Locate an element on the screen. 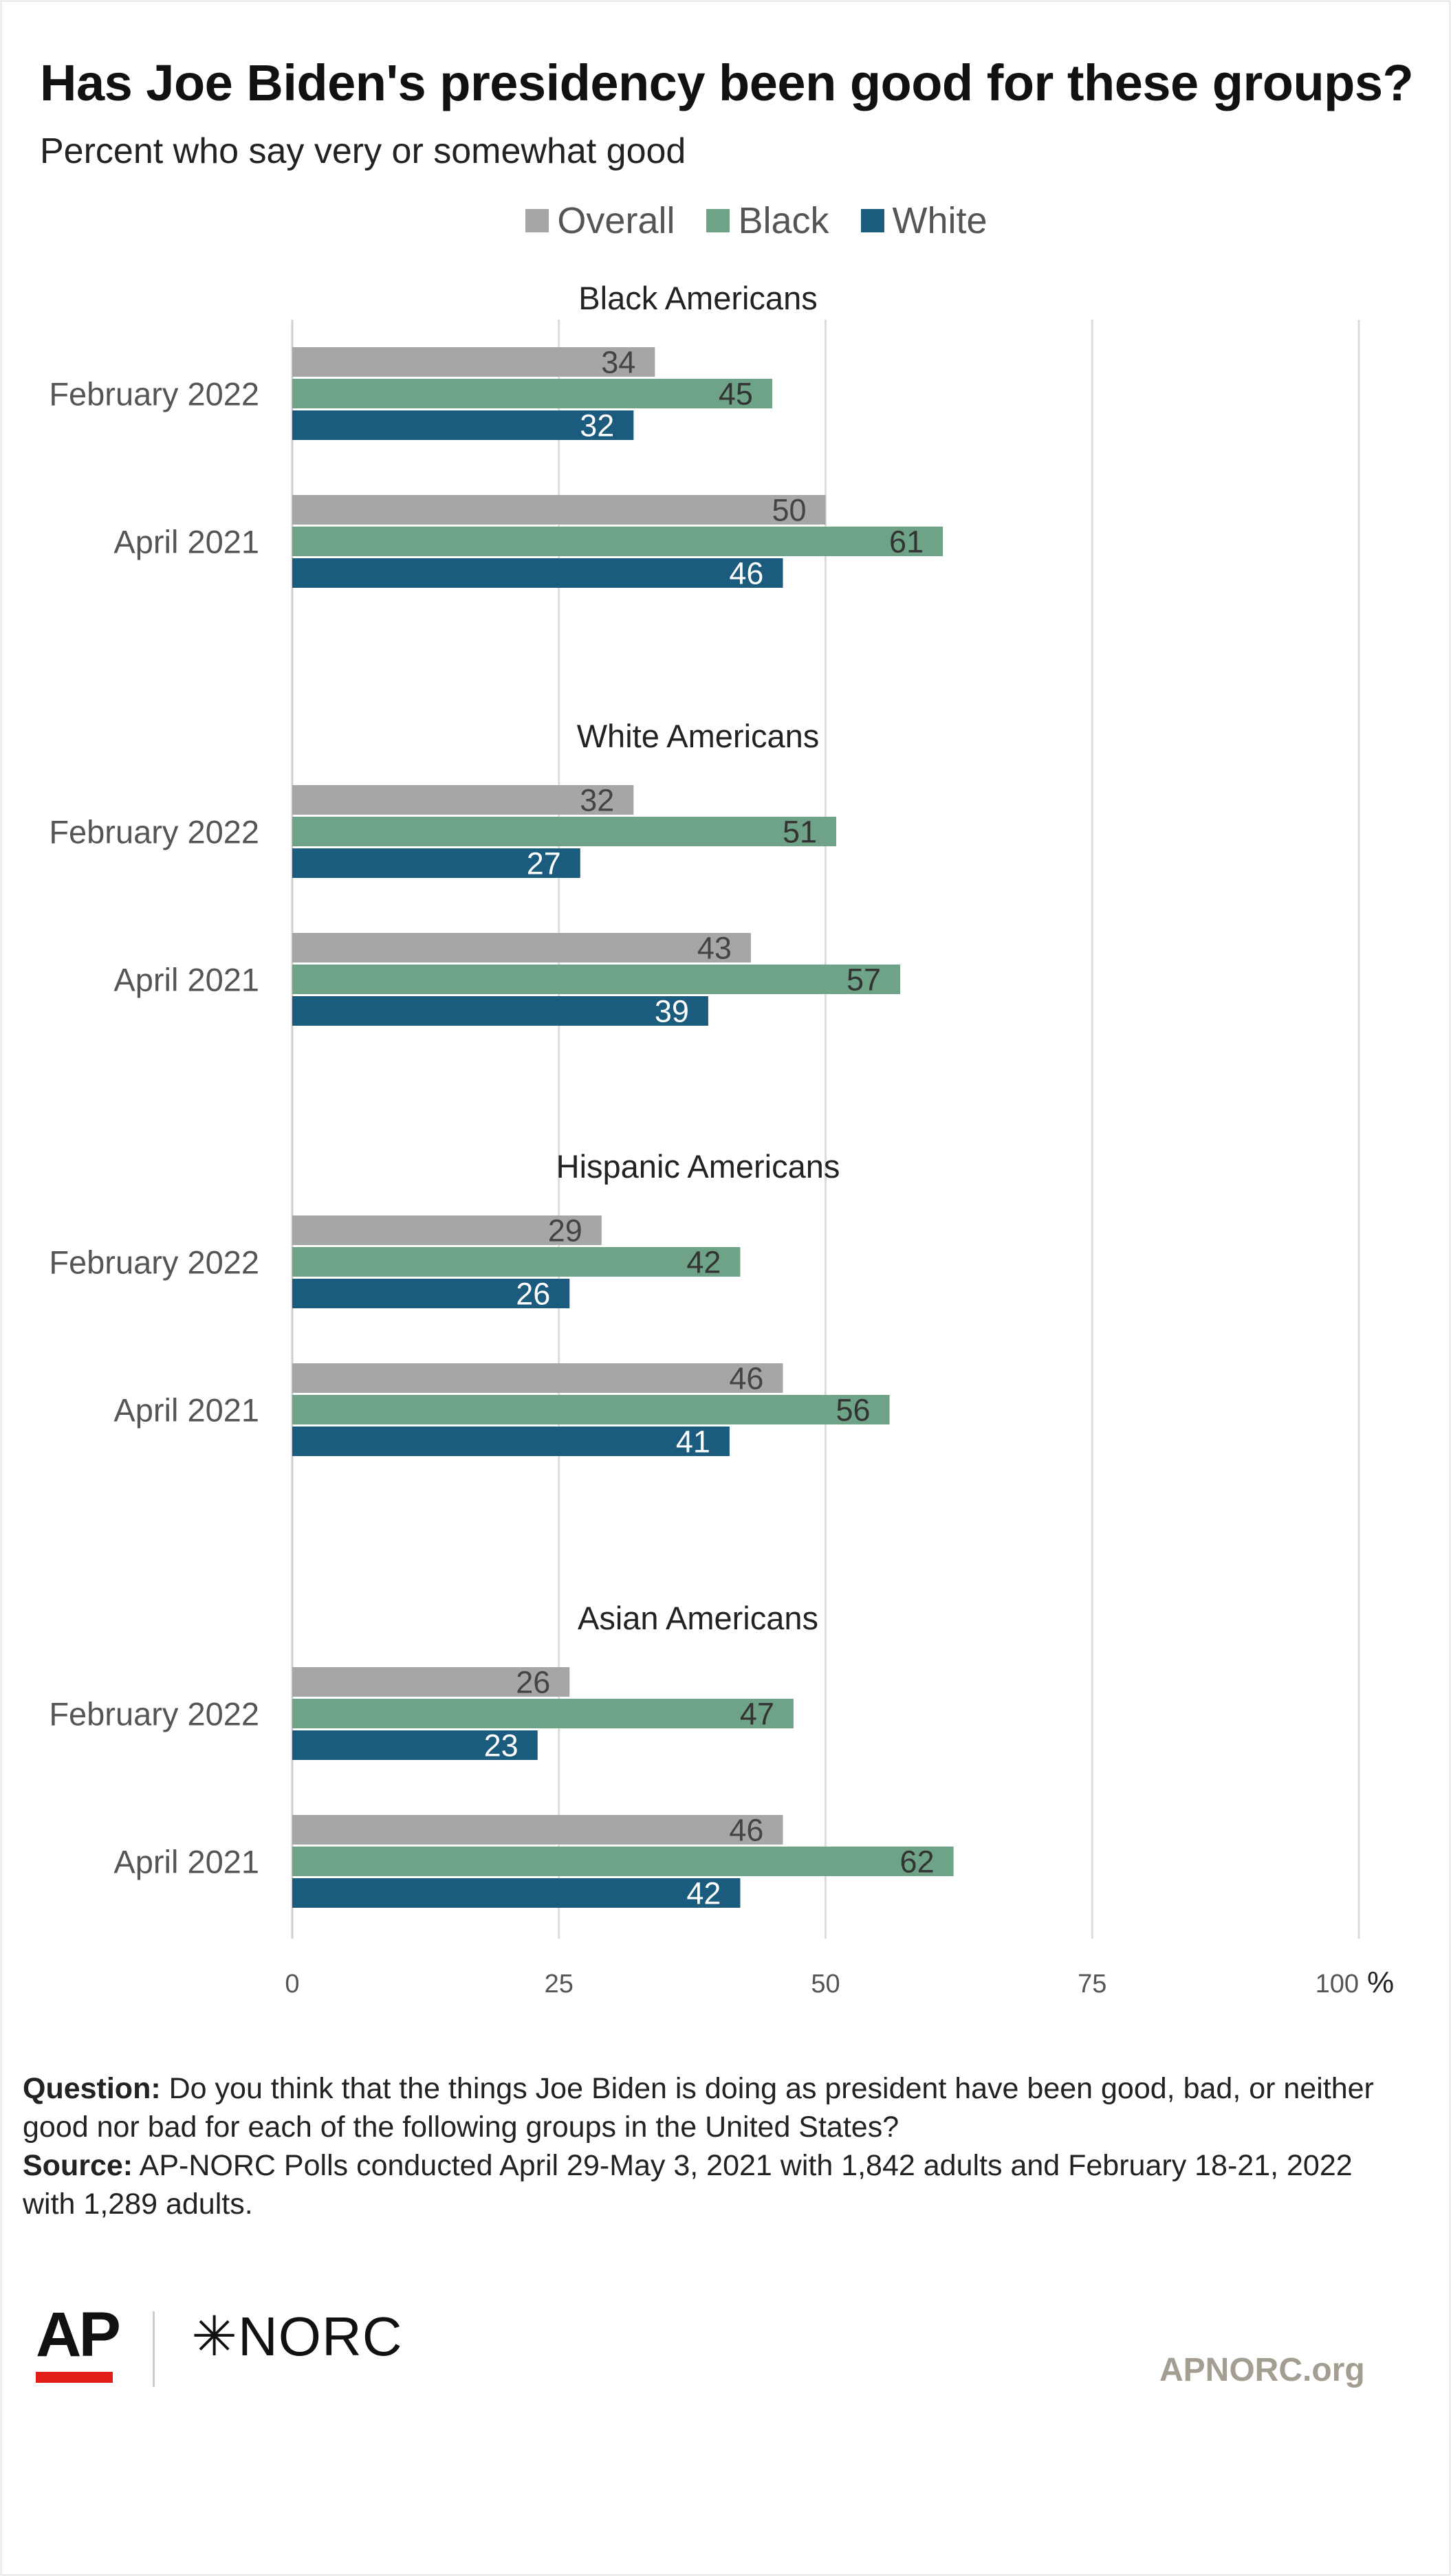 This screenshot has width=1451, height=2576. x-unit-label: % is located at coordinates (1380, 1982).